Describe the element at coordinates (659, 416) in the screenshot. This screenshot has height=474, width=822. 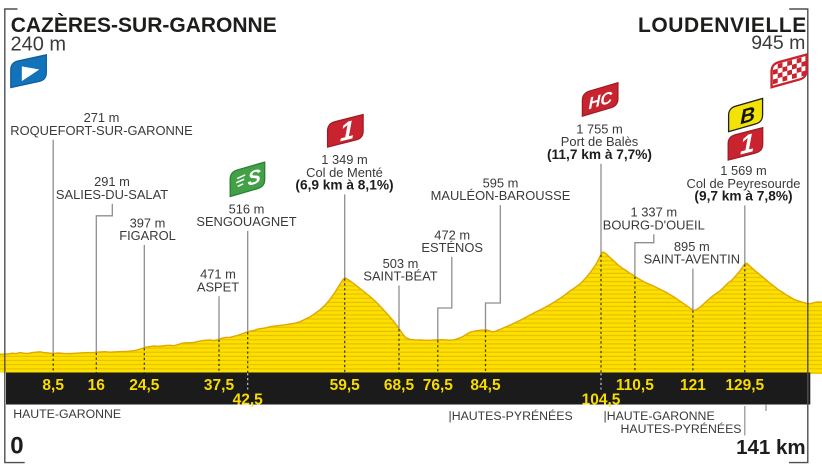
I see `svg-text: |HAUTE-GARONNE` at that location.